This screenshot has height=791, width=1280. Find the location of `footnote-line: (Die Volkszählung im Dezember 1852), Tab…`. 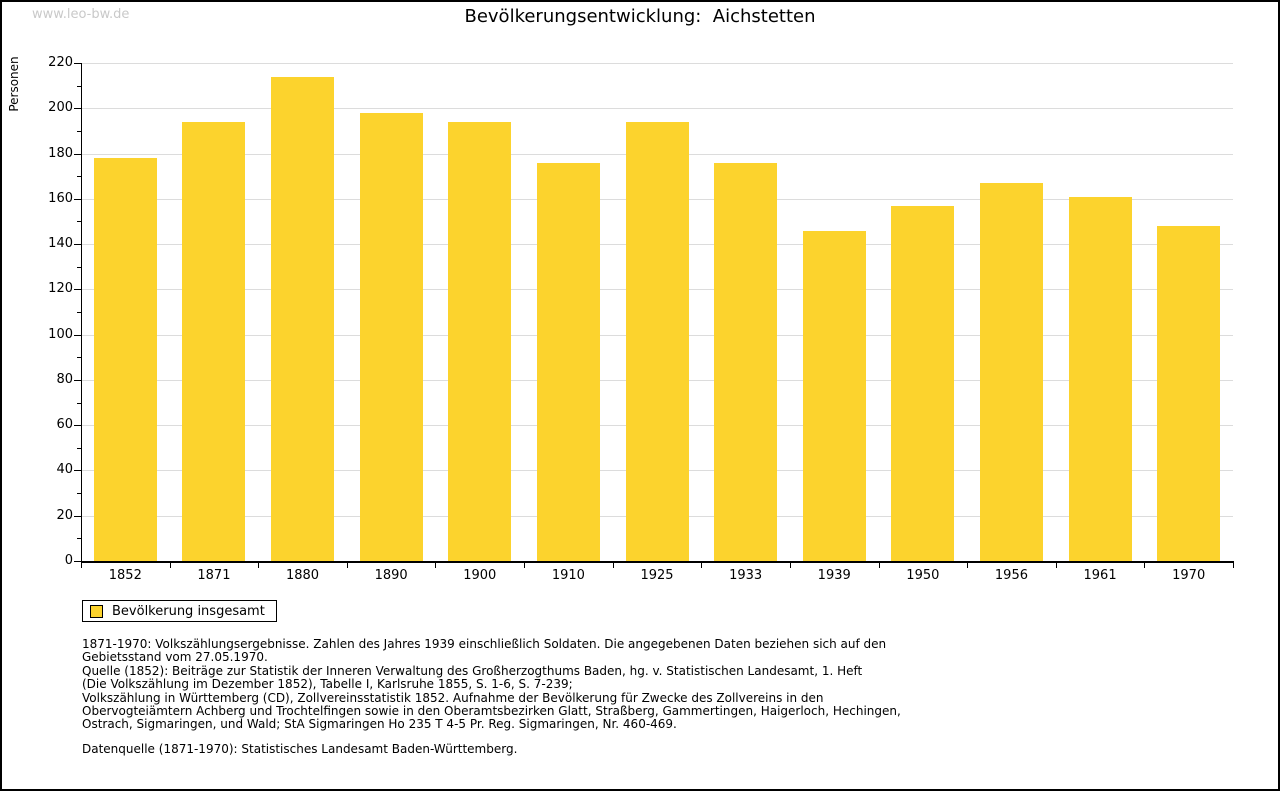

footnote-line: (Die Volkszählung im Dezember 1852), Tab… is located at coordinates (327, 684).